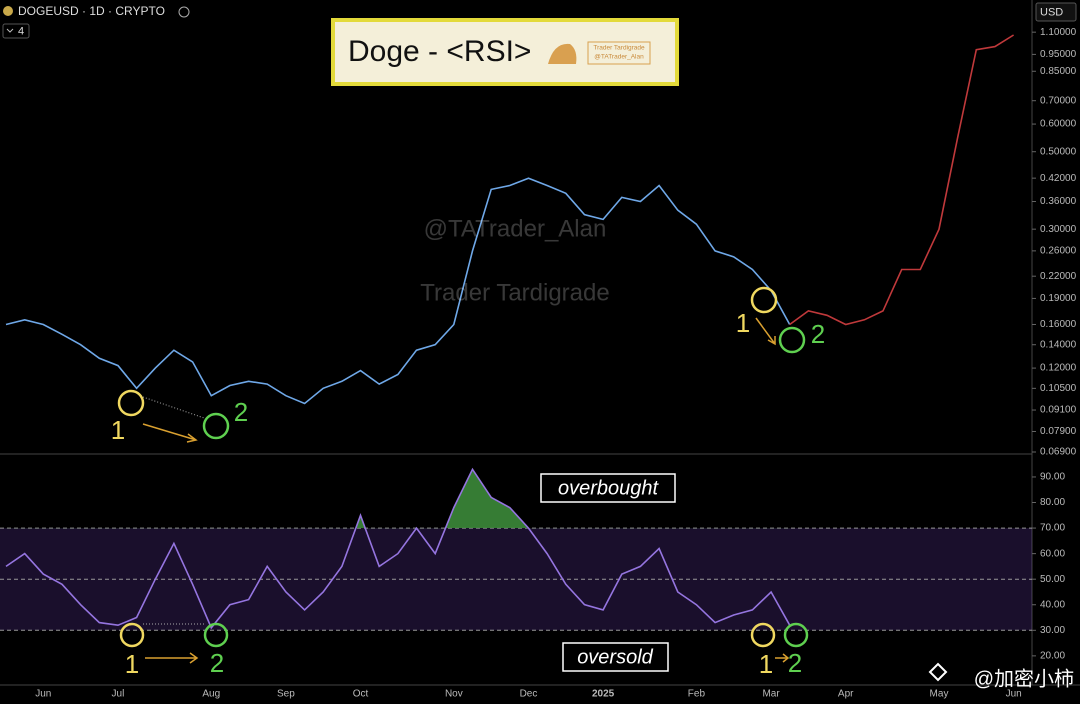  Describe the element at coordinates (1052, 630) in the screenshot. I see `y-tick-label: 30.00` at that location.